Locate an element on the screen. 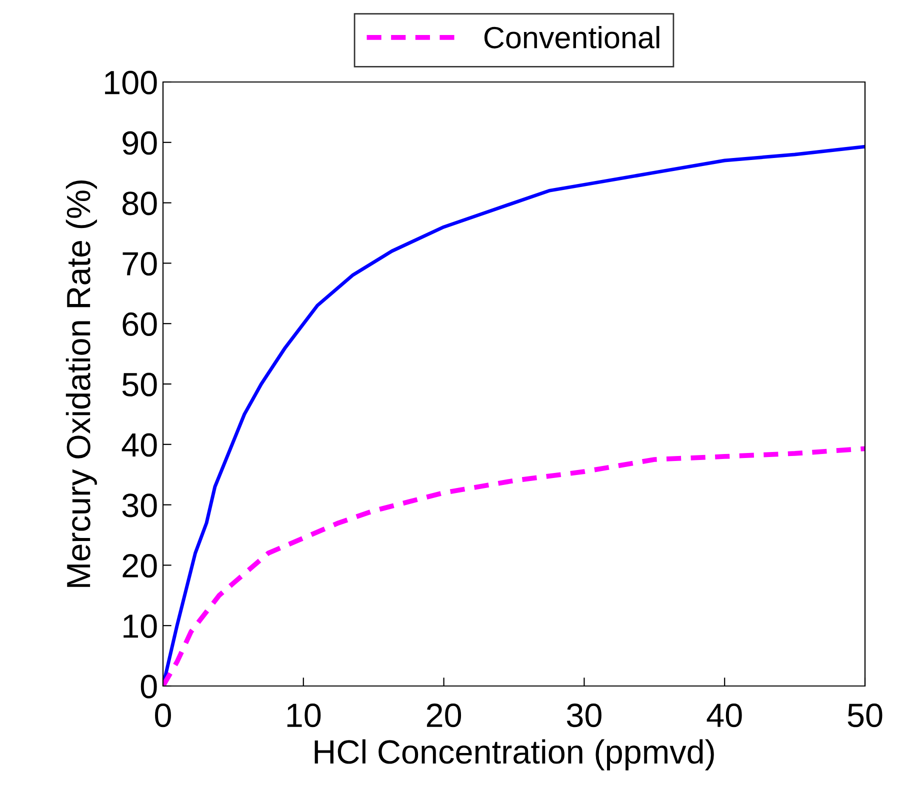 Image resolution: width=901 pixels, height=810 pixels. legend-label: Conventional is located at coordinates (572, 37).